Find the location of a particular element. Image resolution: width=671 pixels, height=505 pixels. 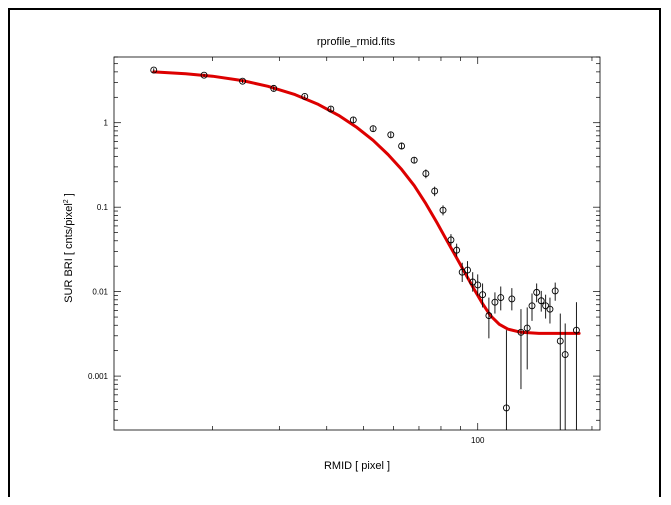

y-axis-label-superscript: 2 is located at coordinates (66, 201).